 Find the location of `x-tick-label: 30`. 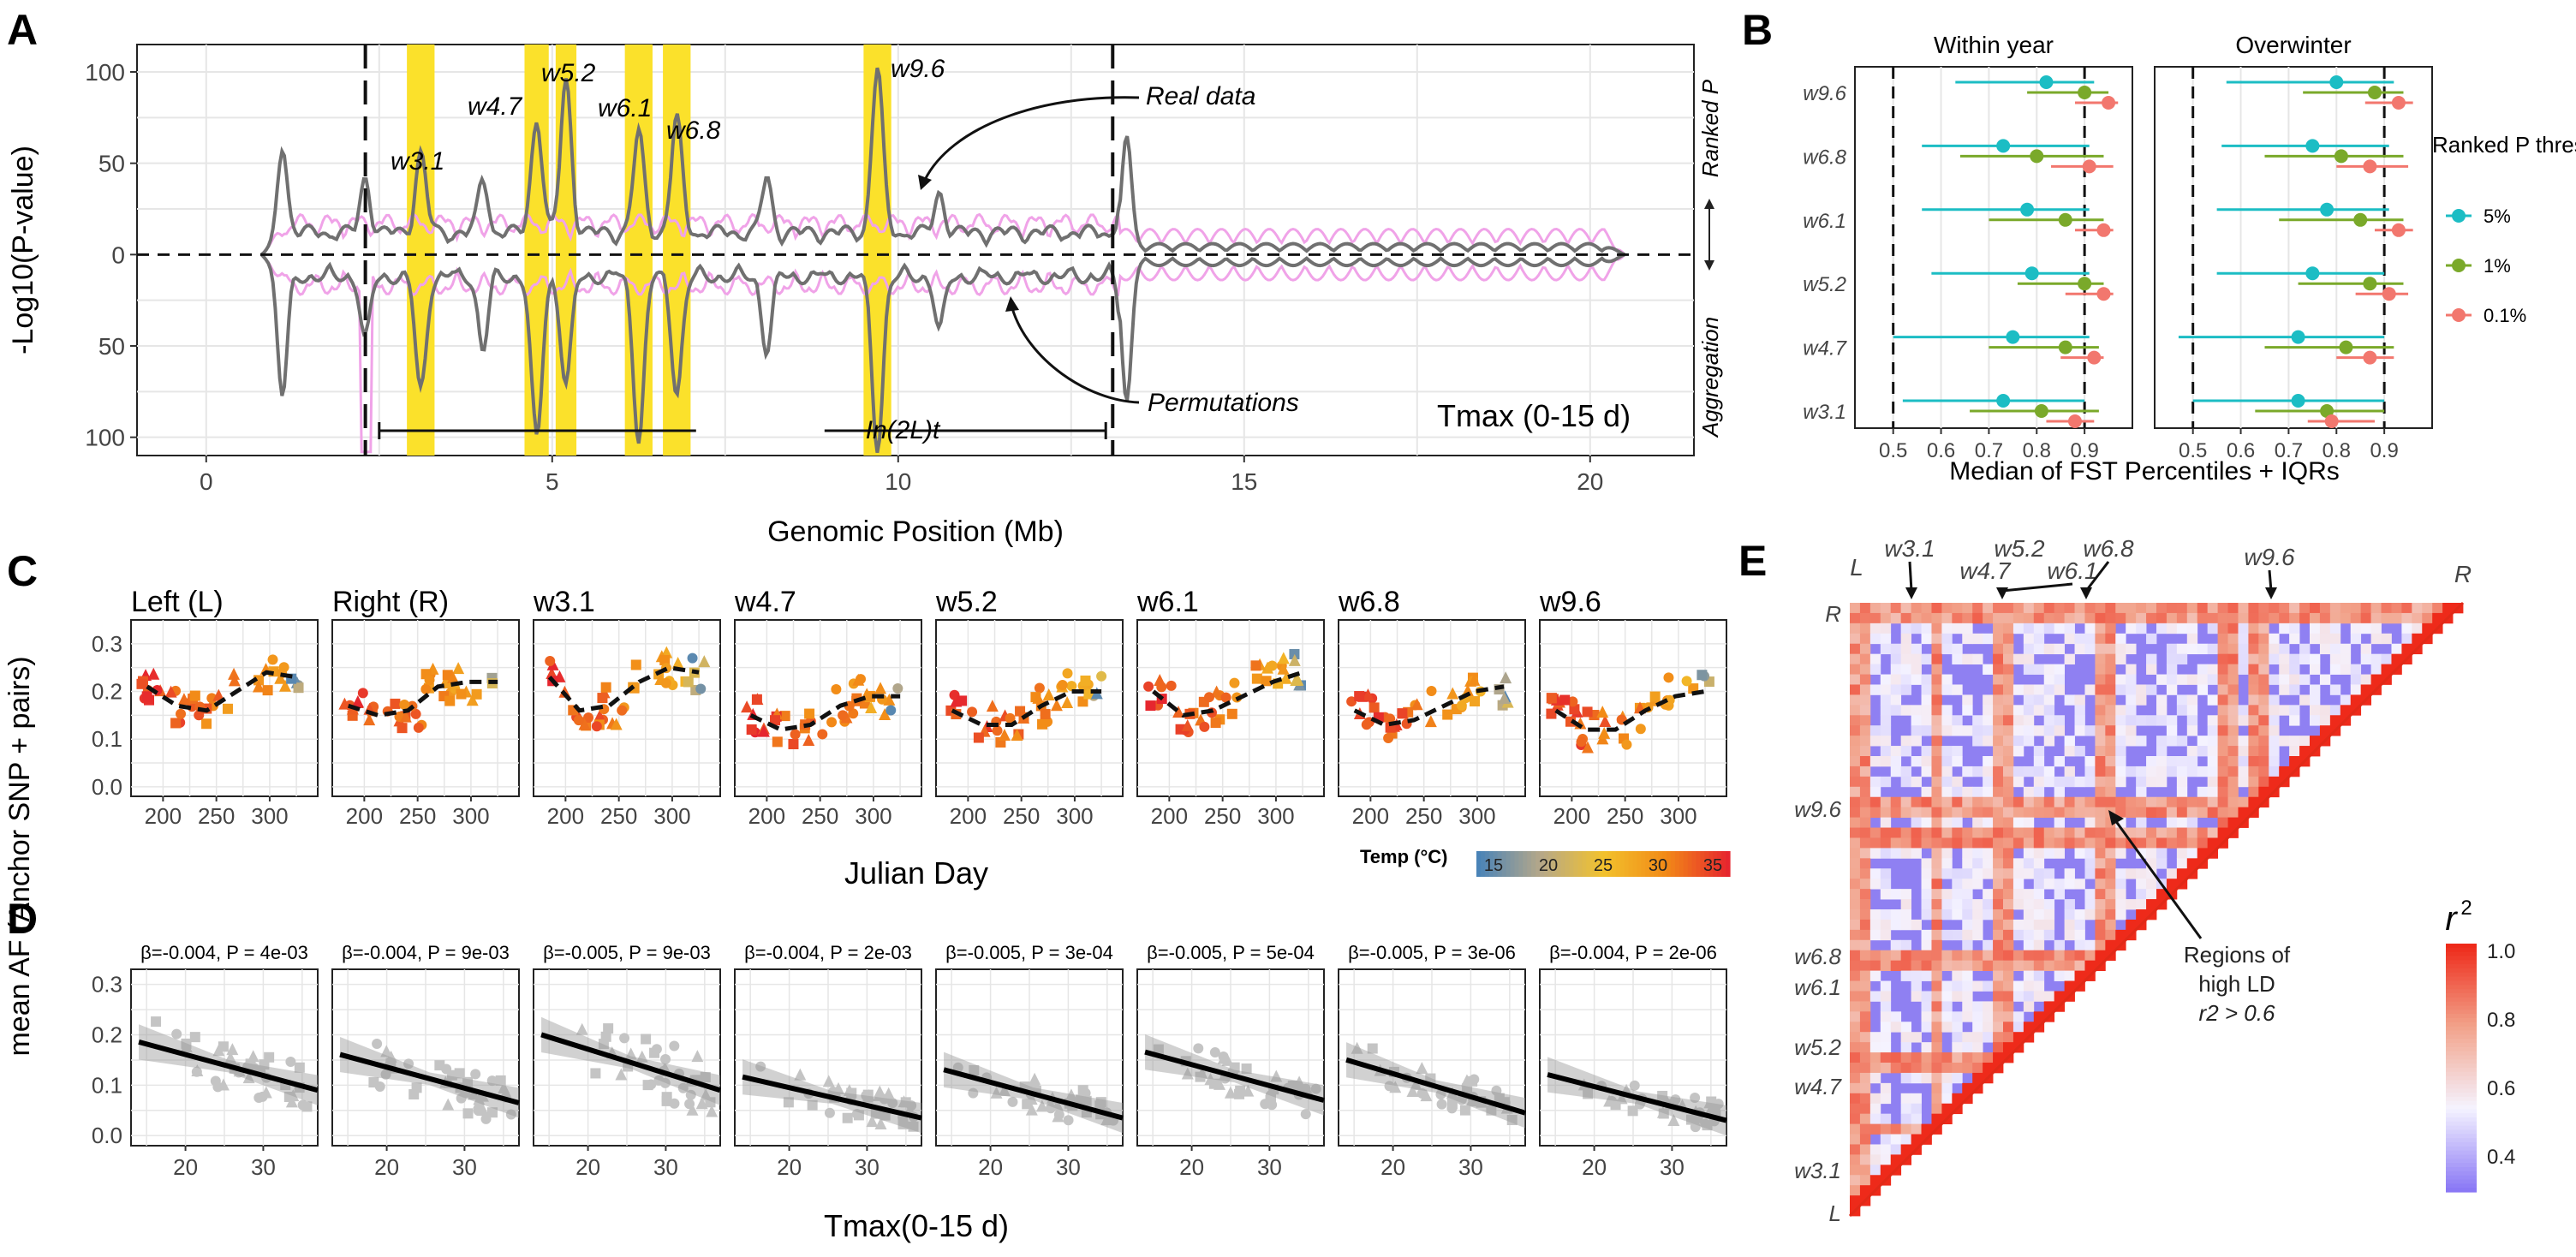

x-tick-label: 30 is located at coordinates (665, 1167).